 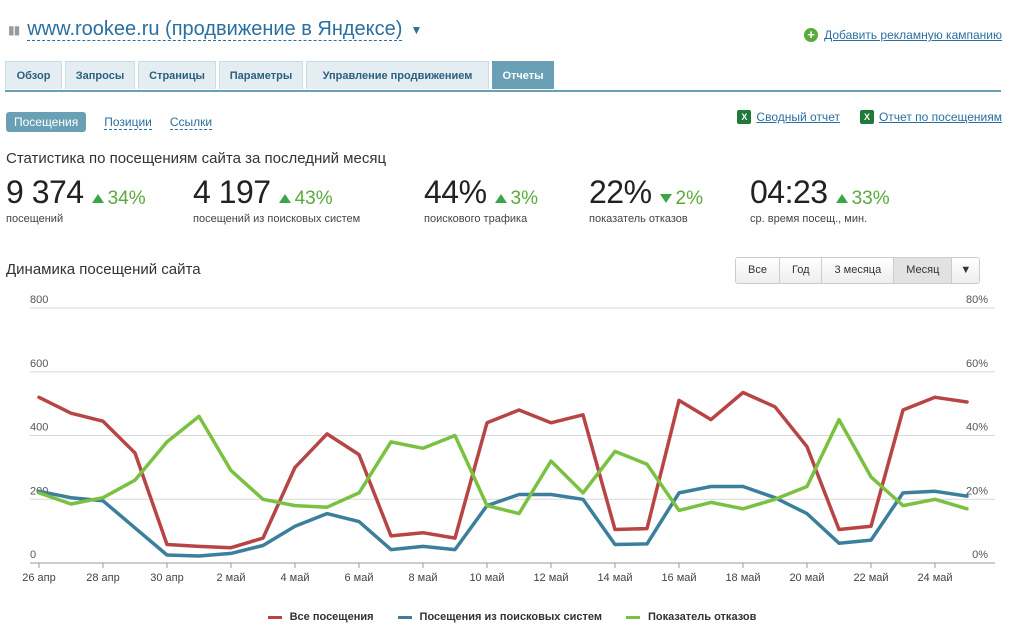 I want to click on visits-report-link: Отчет по посещениям, so click(x=940, y=117).